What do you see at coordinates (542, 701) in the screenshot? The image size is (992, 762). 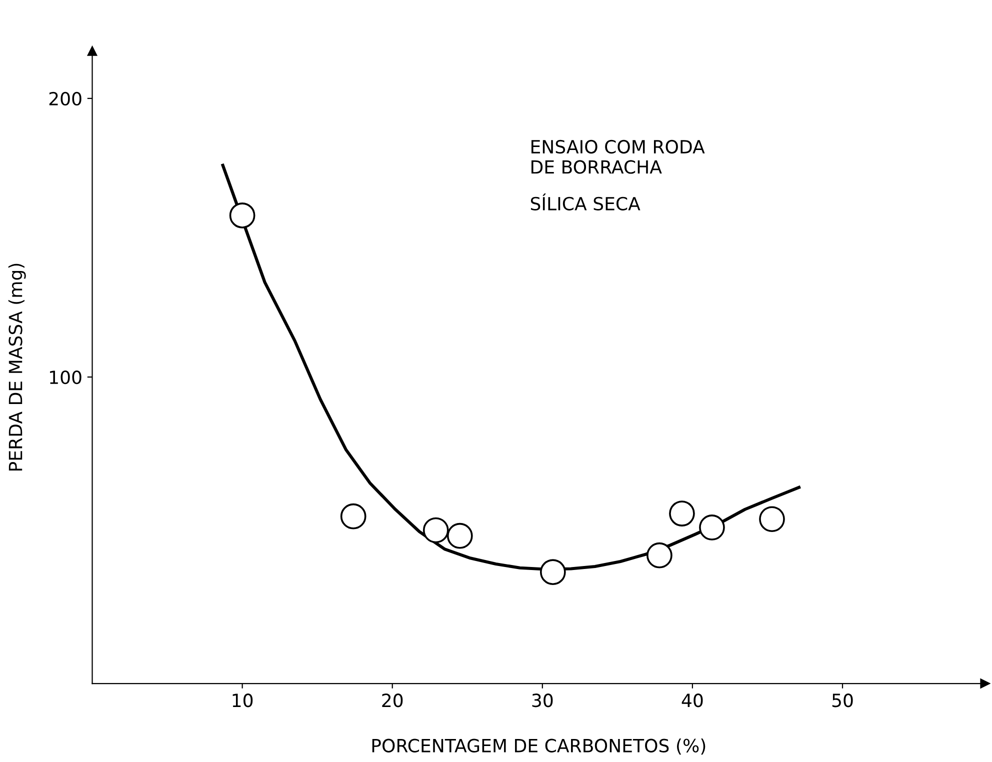 I see `x-tick-label: 30` at bounding box center [542, 701].